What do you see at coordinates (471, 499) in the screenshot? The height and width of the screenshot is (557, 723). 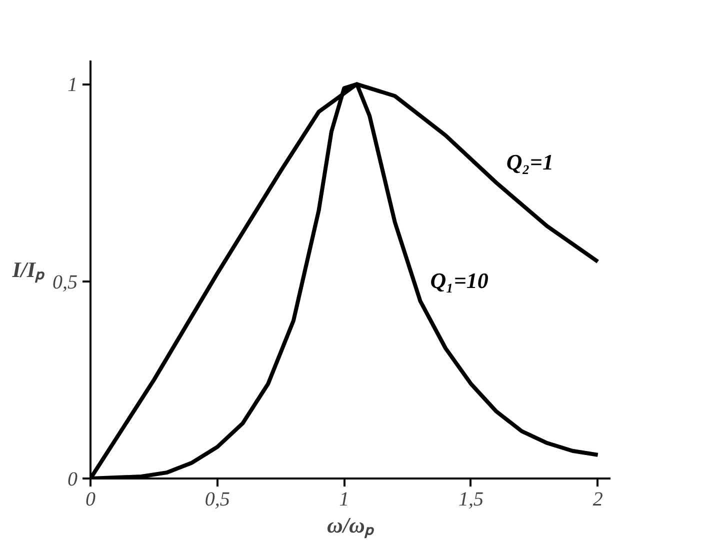 I see `x-tick-label: 1,5` at bounding box center [471, 499].